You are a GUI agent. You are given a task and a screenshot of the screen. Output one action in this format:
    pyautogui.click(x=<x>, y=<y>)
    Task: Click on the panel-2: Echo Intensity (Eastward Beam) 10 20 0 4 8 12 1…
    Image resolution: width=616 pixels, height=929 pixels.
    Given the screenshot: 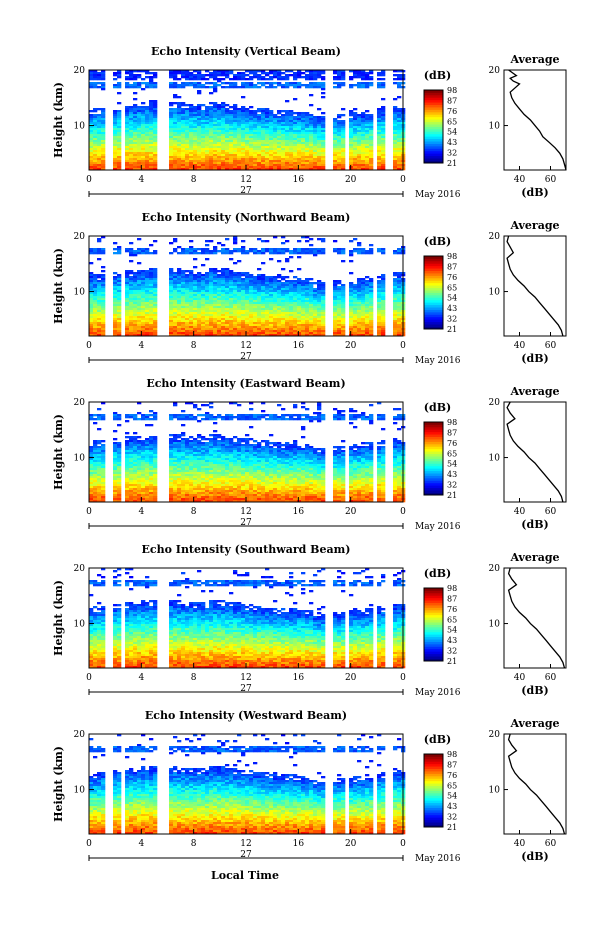 What is the action you would take?
    pyautogui.click(x=309, y=454)
    